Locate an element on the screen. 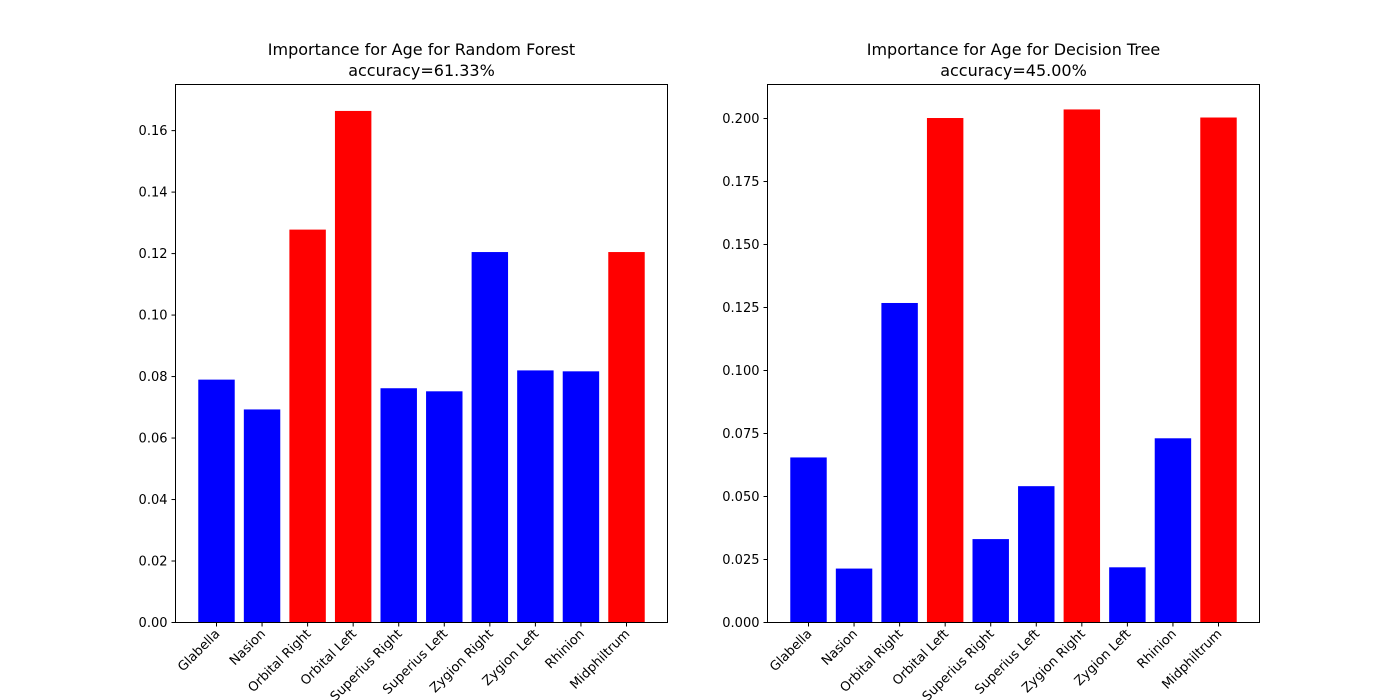  y-tick-label: 0.10 is located at coordinates (153, 316).